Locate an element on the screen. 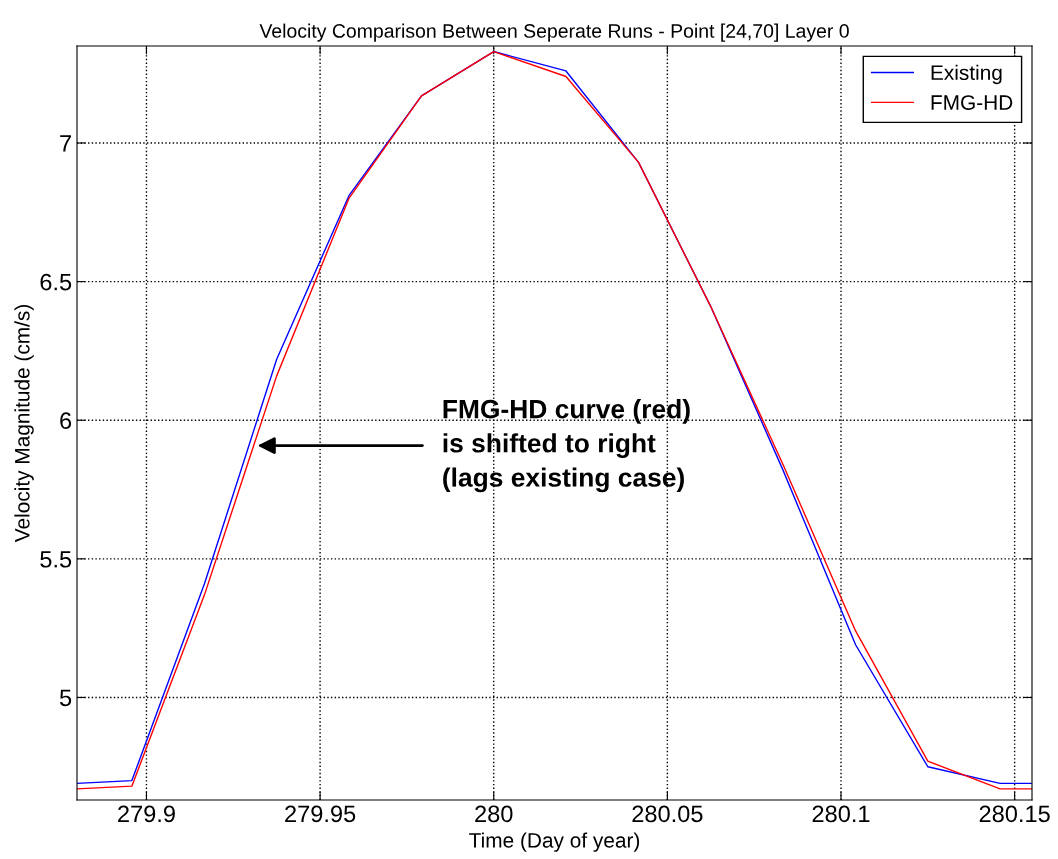 The image size is (1058, 859). chart-title: Velocity Comparison Between Seperate Runs - Point [24,70] Layer 0 is located at coordinates (554, 32).